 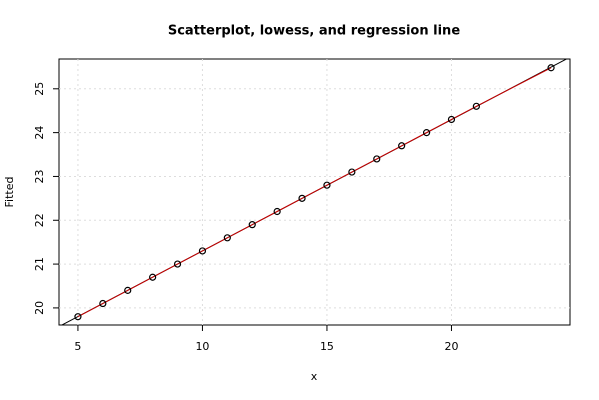 What do you see at coordinates (39, 220) in the screenshot?
I see `y-tick-label: 22` at bounding box center [39, 220].